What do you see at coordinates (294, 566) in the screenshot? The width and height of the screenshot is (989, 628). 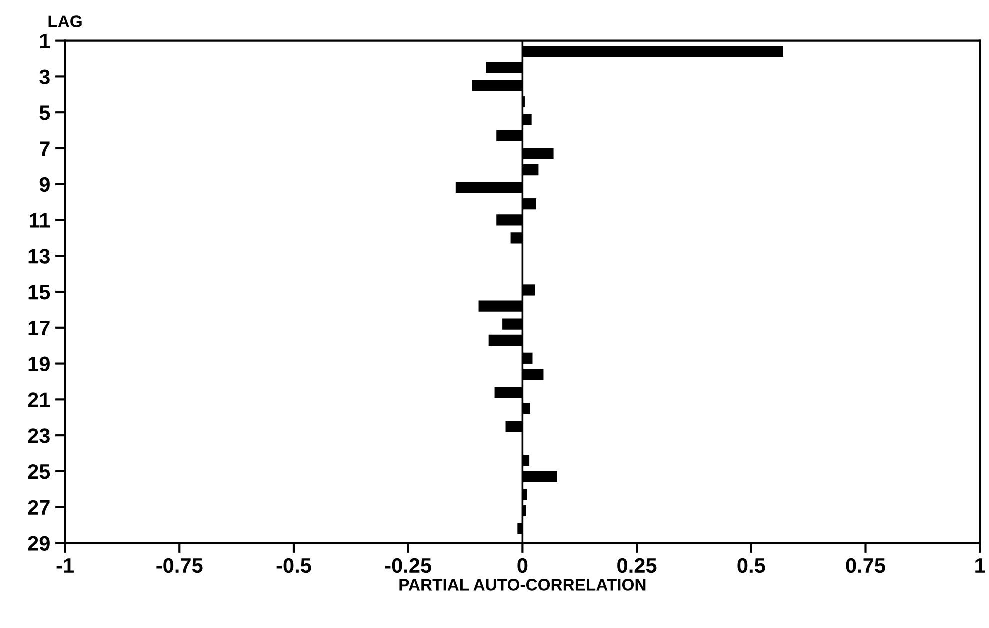 I see `x-tick-label: -0.5` at bounding box center [294, 566].